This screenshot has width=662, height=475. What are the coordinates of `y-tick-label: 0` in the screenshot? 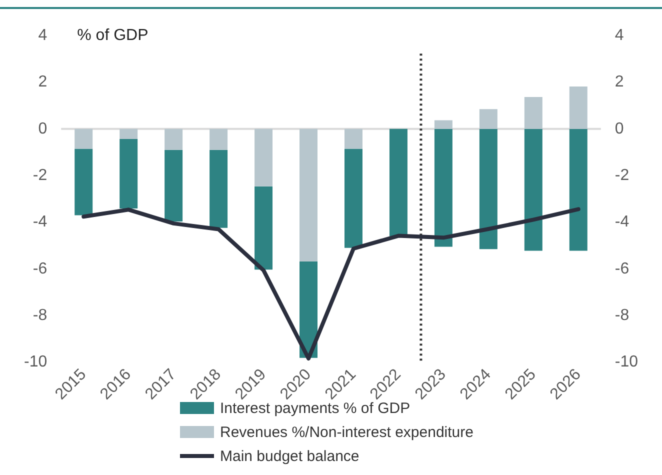 It's located at (43, 129).